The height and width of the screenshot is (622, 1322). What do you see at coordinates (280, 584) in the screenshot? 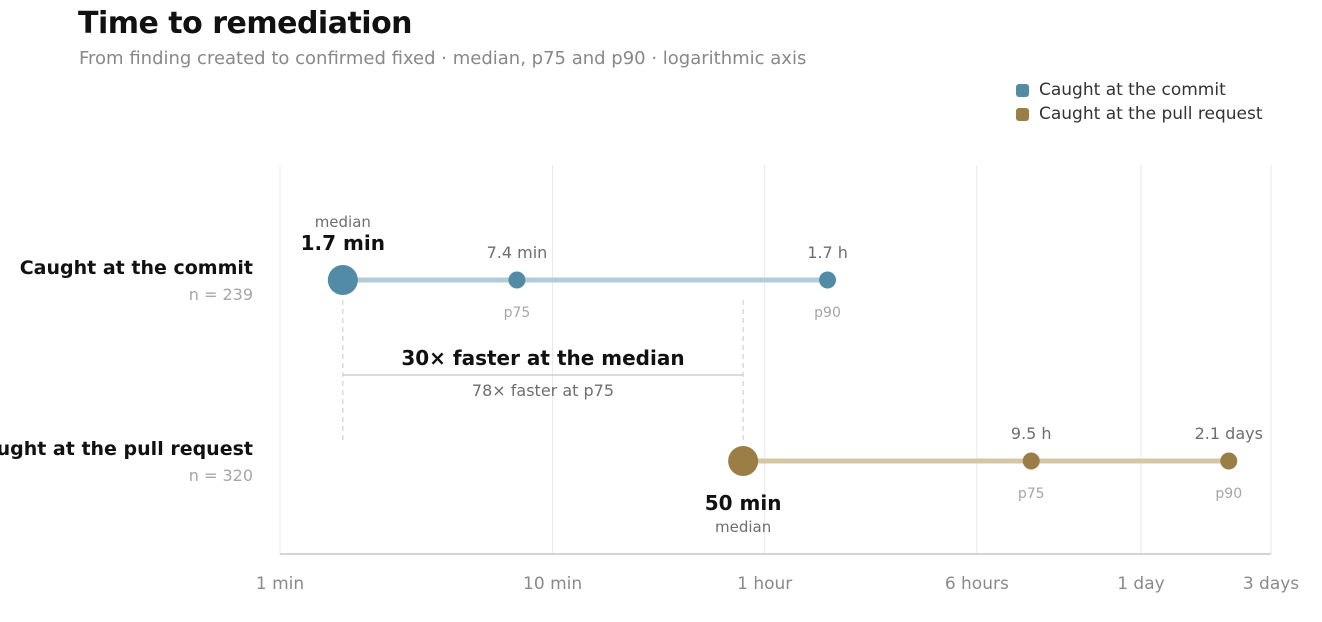
I see `x-tick-label: 1 min` at bounding box center [280, 584].